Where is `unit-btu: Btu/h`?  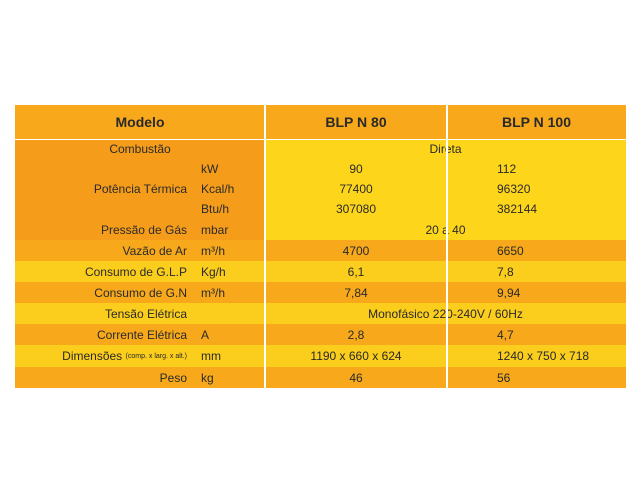 unit-btu: Btu/h is located at coordinates (230, 209).